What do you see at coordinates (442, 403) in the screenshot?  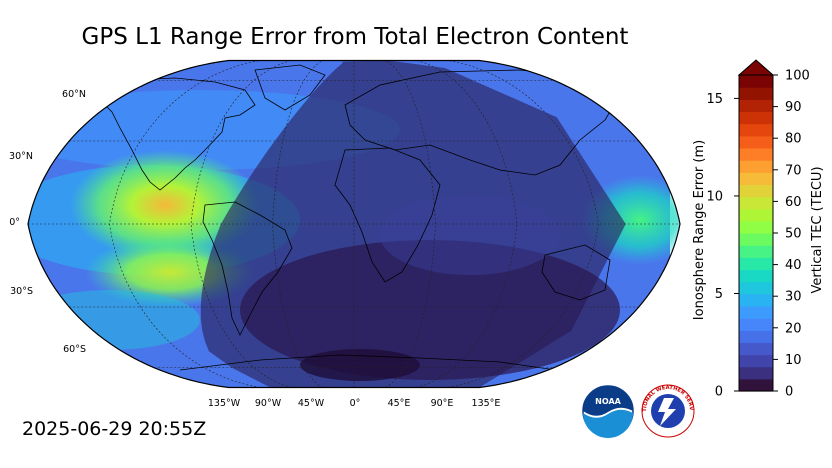 I see `lon-label-90e: 90°E` at bounding box center [442, 403].